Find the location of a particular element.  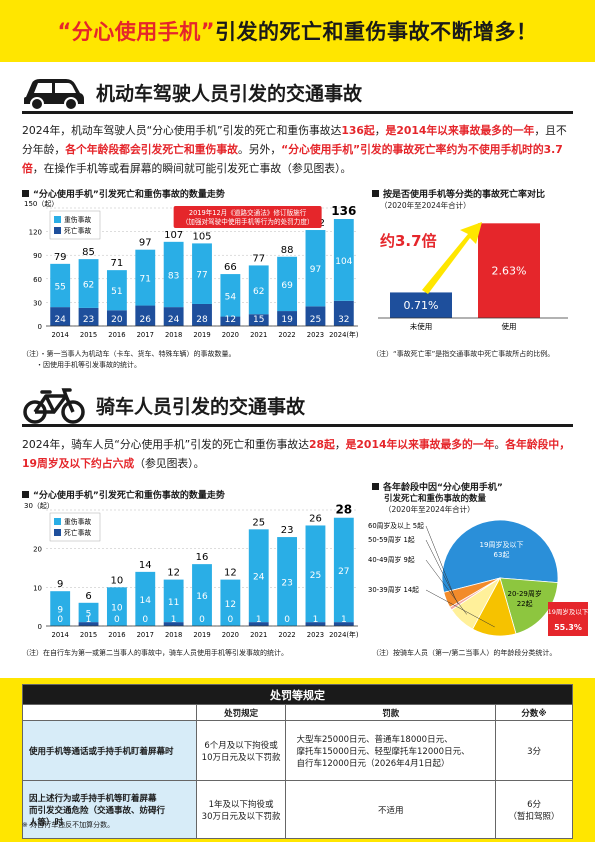

label-total: 14 is located at coordinates (145, 565).